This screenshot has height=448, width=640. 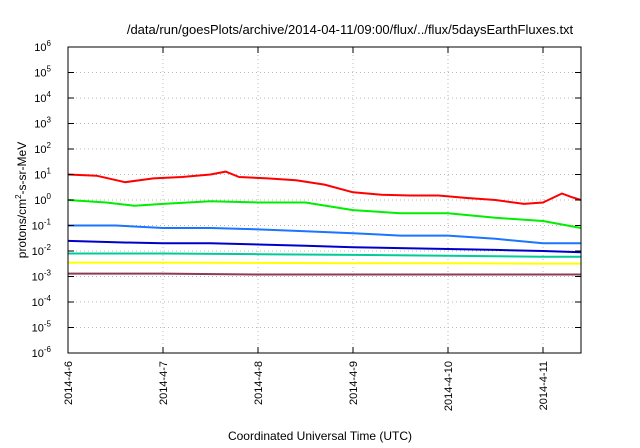 What do you see at coordinates (22, 228) in the screenshot?
I see `y-axis-label-prefix: protons/cm` at bounding box center [22, 228].